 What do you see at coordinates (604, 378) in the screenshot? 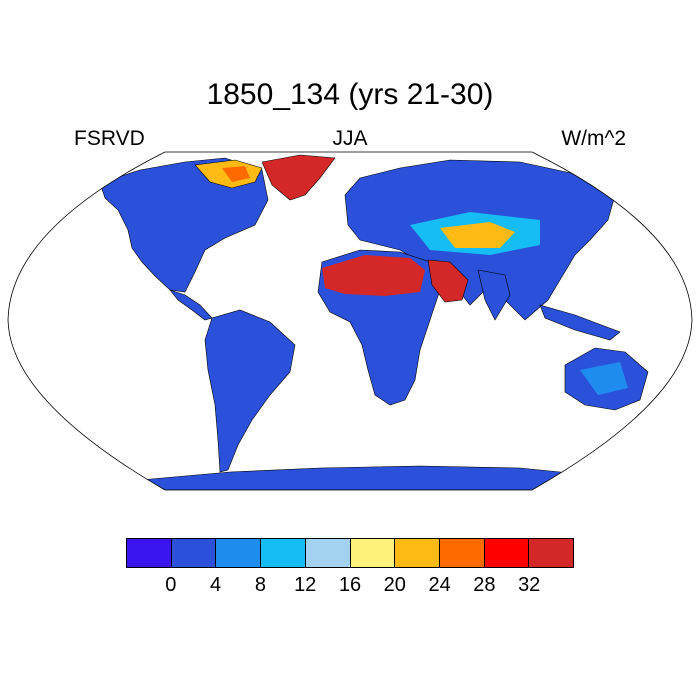
I see `australia-mid` at bounding box center [604, 378].